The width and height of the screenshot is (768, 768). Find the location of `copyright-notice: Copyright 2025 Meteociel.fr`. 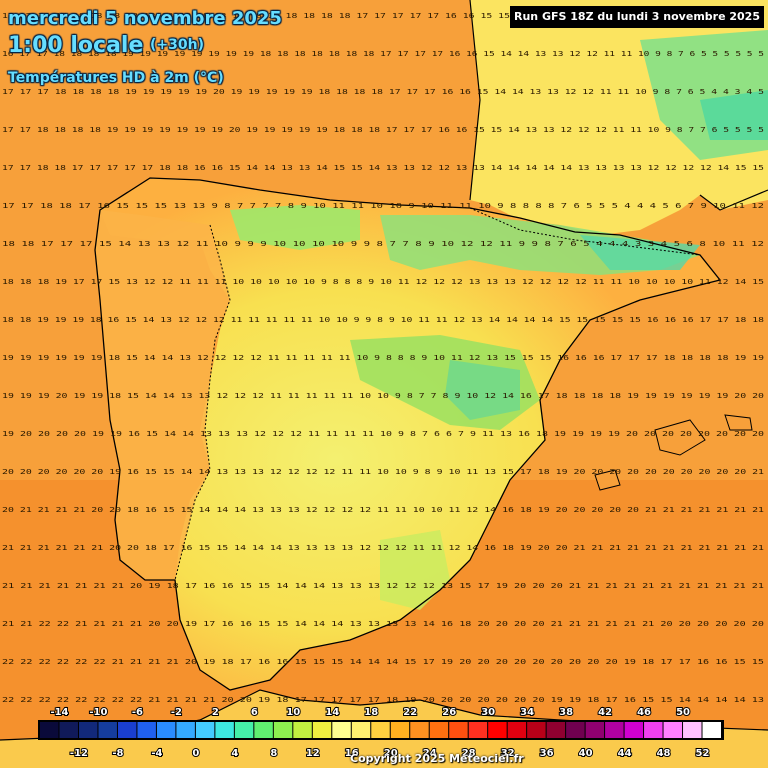

copyright-notice: Copyright 2025 Meteociel.fr is located at coordinates (437, 758).